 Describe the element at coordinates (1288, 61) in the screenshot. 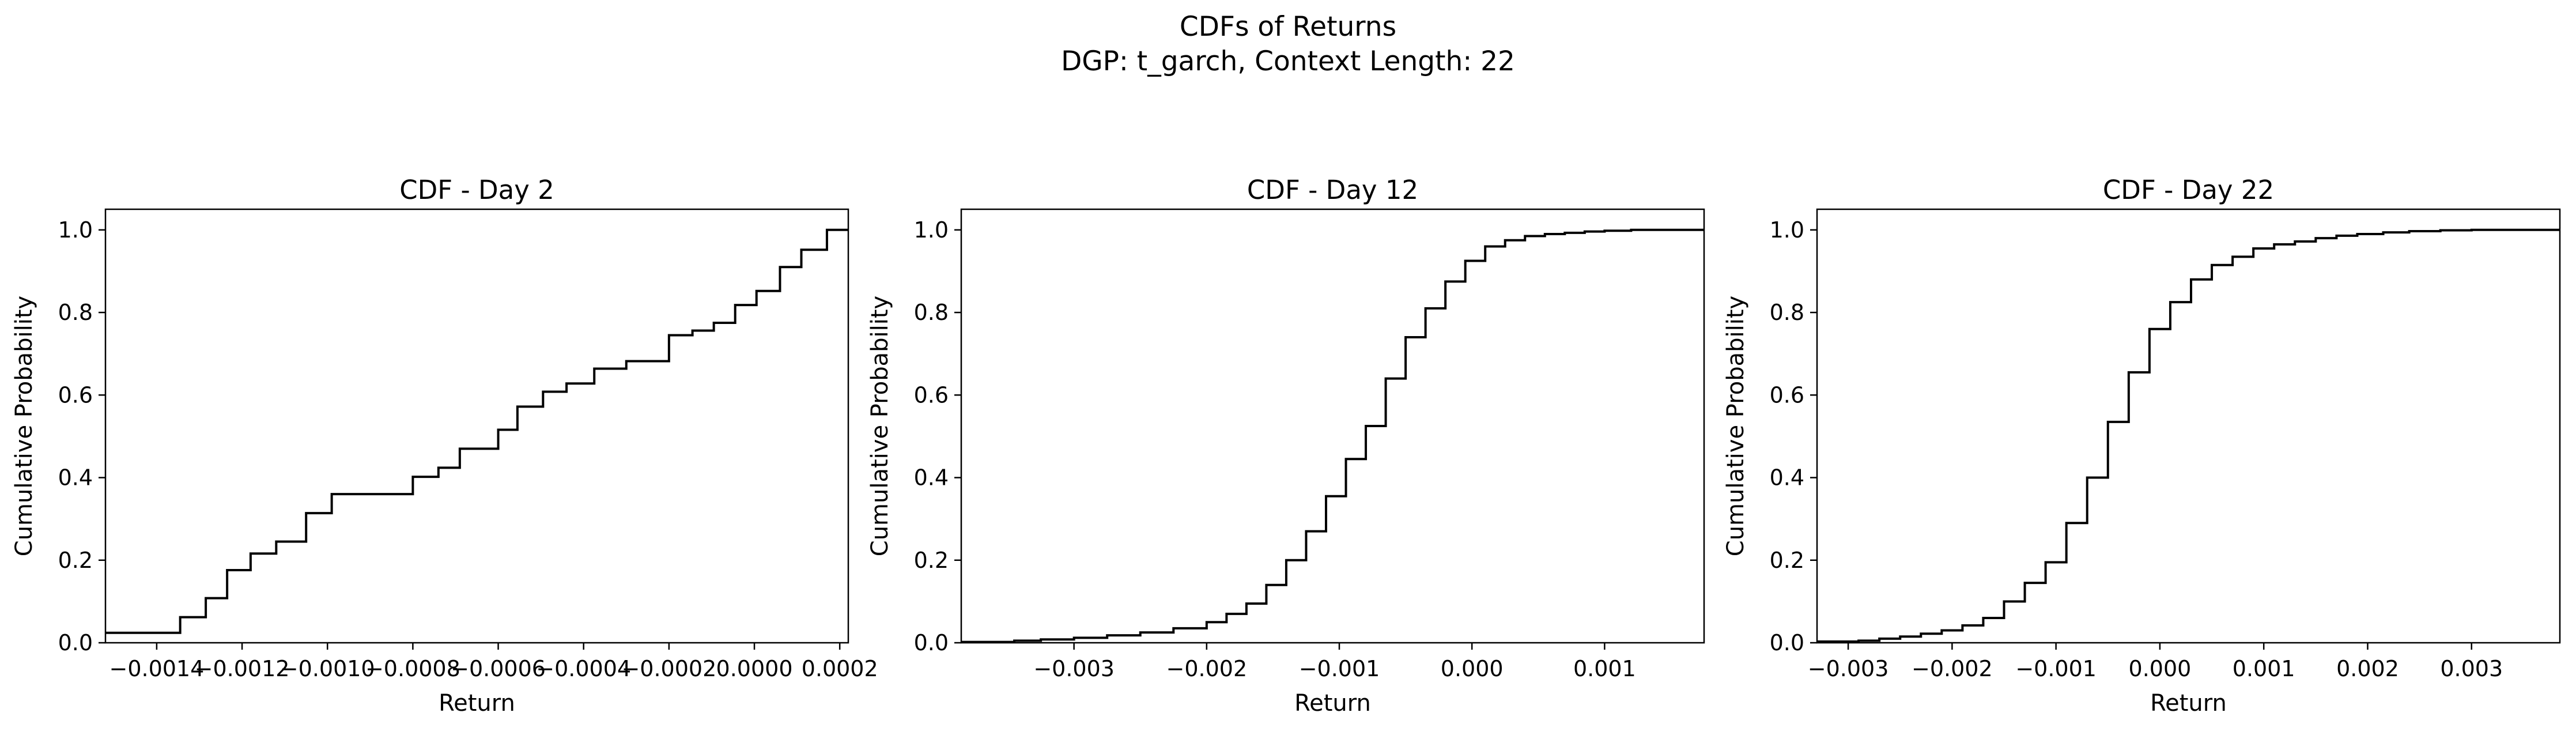

I see `figure-title-line2: DGP: t_garch, Context Length: 22` at that location.